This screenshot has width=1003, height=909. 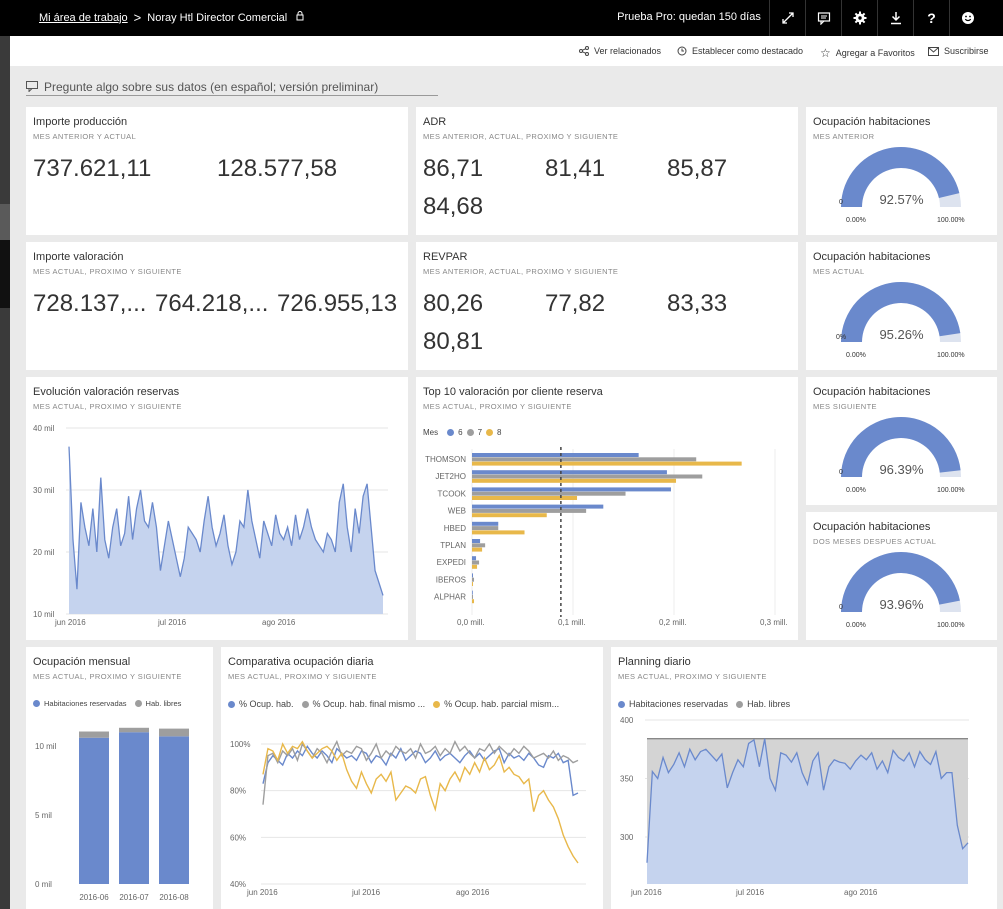 What do you see at coordinates (901, 199) in the screenshot?
I see `gauge-value: 92.57%` at bounding box center [901, 199].